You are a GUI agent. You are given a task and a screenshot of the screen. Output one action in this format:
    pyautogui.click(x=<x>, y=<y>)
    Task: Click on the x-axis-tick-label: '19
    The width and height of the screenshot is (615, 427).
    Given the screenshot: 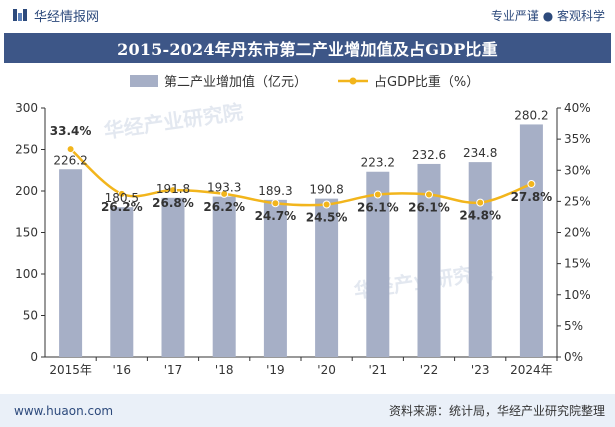 What is the action you would take?
    pyautogui.click(x=275, y=370)
    